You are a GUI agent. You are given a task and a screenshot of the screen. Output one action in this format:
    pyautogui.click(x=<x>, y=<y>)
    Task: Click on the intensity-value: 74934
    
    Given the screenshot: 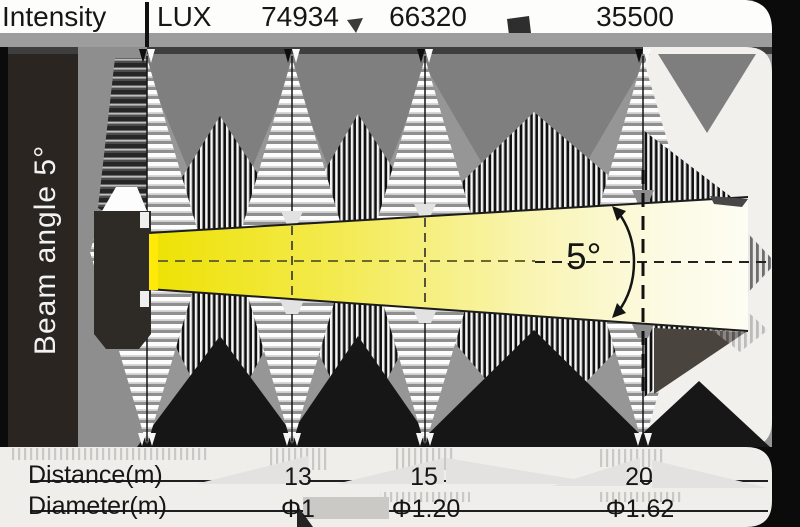 What is the action you would take?
    pyautogui.click(x=300, y=16)
    